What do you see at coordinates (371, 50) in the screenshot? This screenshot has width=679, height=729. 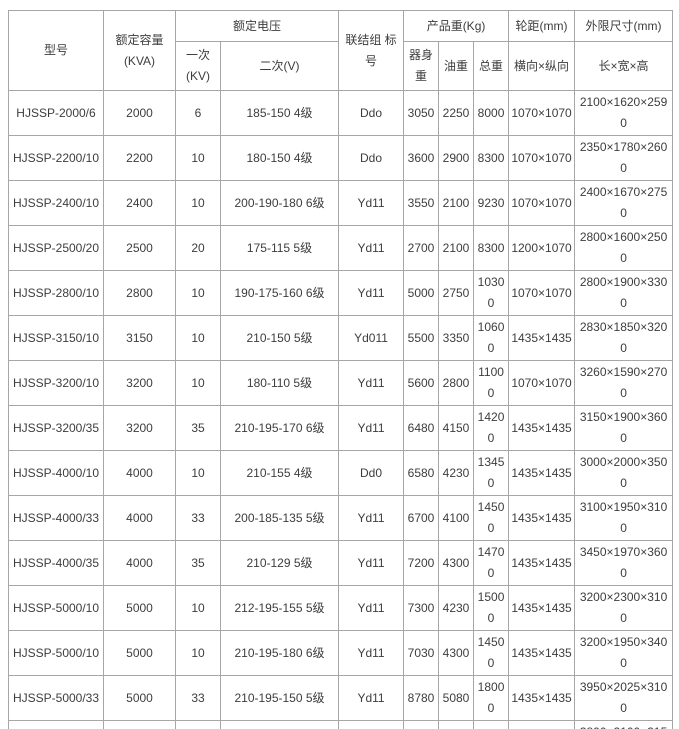 I see `col-header-connection-group: 联结组 标号` at bounding box center [371, 50].